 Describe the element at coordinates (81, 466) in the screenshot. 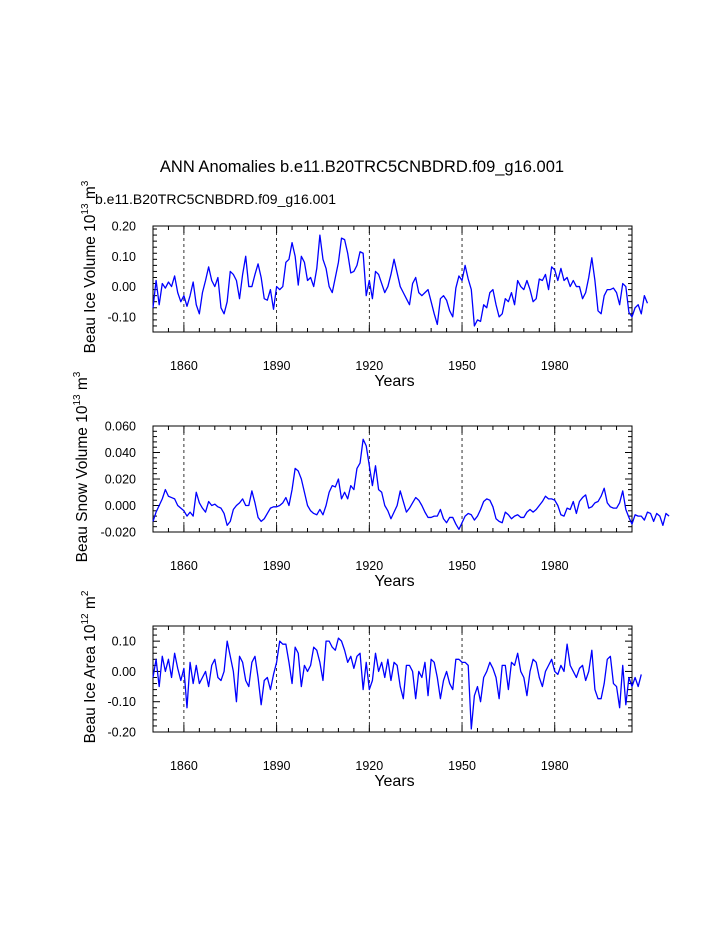

I see `y-axis-label: Beau Snow Volume 1013 m3` at that location.